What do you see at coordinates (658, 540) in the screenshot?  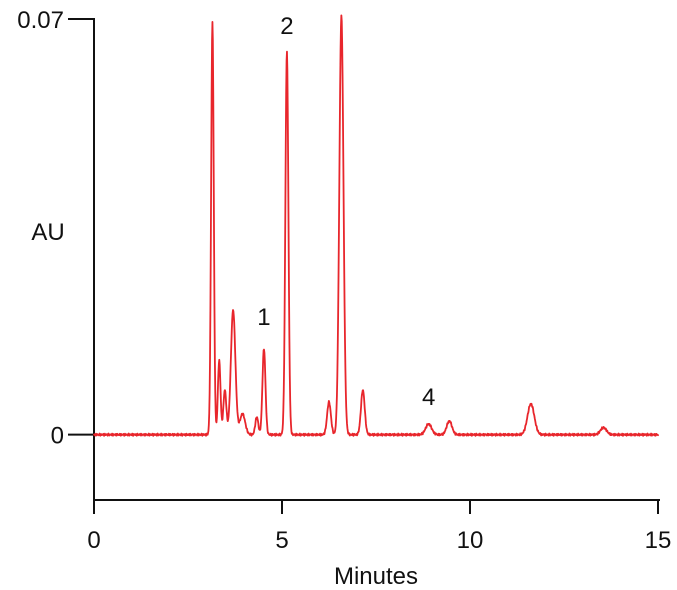 I see `x-tick-label: 15` at bounding box center [658, 540].